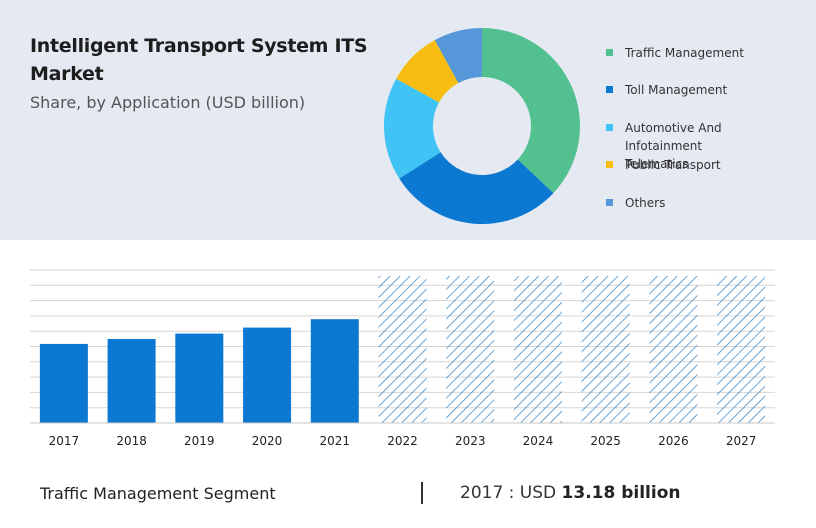 This screenshot has height=528, width=816. I want to click on x-tick-2027: 2027, so click(741, 441).